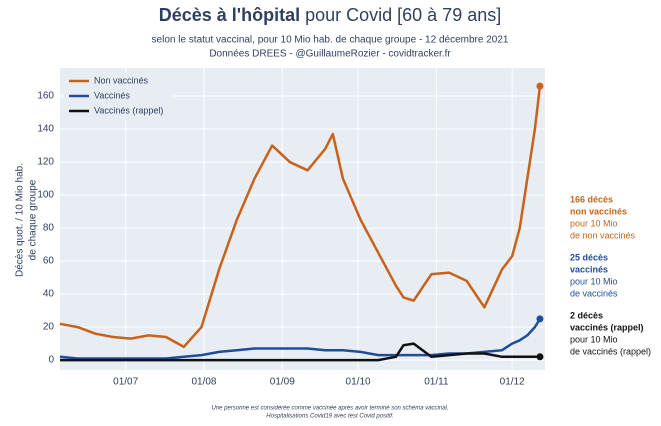  What do you see at coordinates (591, 199) in the screenshot?
I see `annotation-bold: 166 décès` at bounding box center [591, 199].